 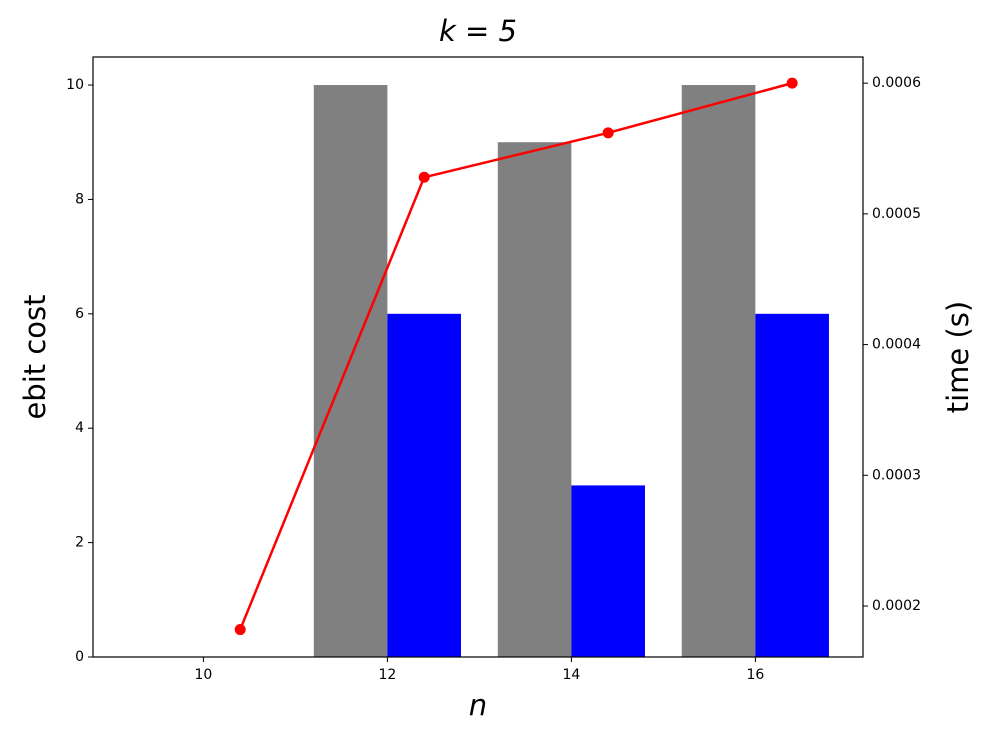 What do you see at coordinates (896, 214) in the screenshot?
I see `y2-tick-label: 0.0005` at bounding box center [896, 214].